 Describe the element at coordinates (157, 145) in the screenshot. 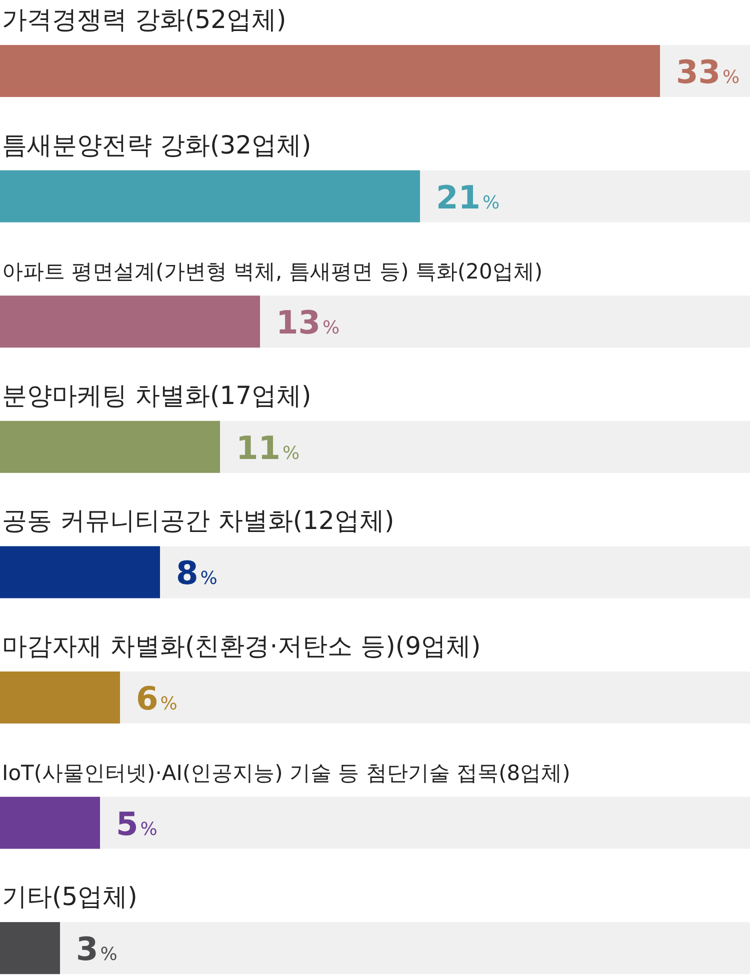

I see `y-tick-label: 틈새분양전략 강화(32업체)` at that location.